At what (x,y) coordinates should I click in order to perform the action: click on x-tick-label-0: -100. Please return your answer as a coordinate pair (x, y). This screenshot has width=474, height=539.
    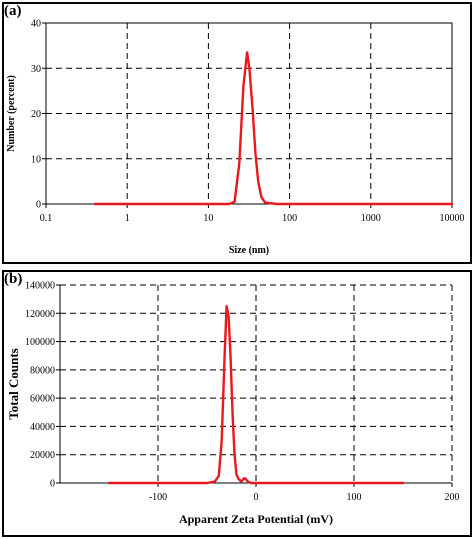
    Looking at the image, I should click on (158, 497).